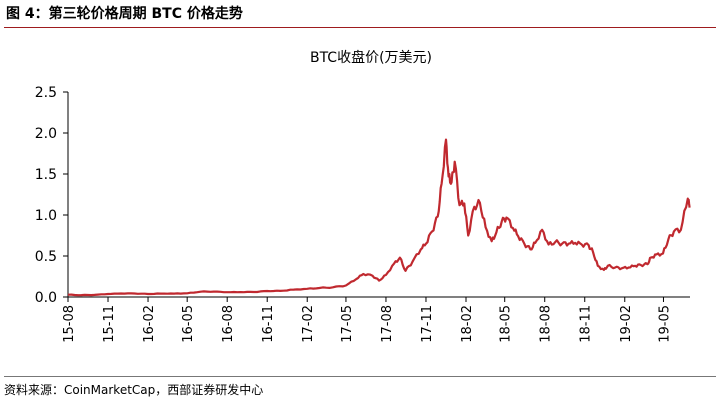 The width and height of the screenshot is (722, 405). Describe the element at coordinates (52, 195) in the screenshot. I see `y-axis: 0.0 0.5 1.0 1.5 2.0 2.5` at that location.